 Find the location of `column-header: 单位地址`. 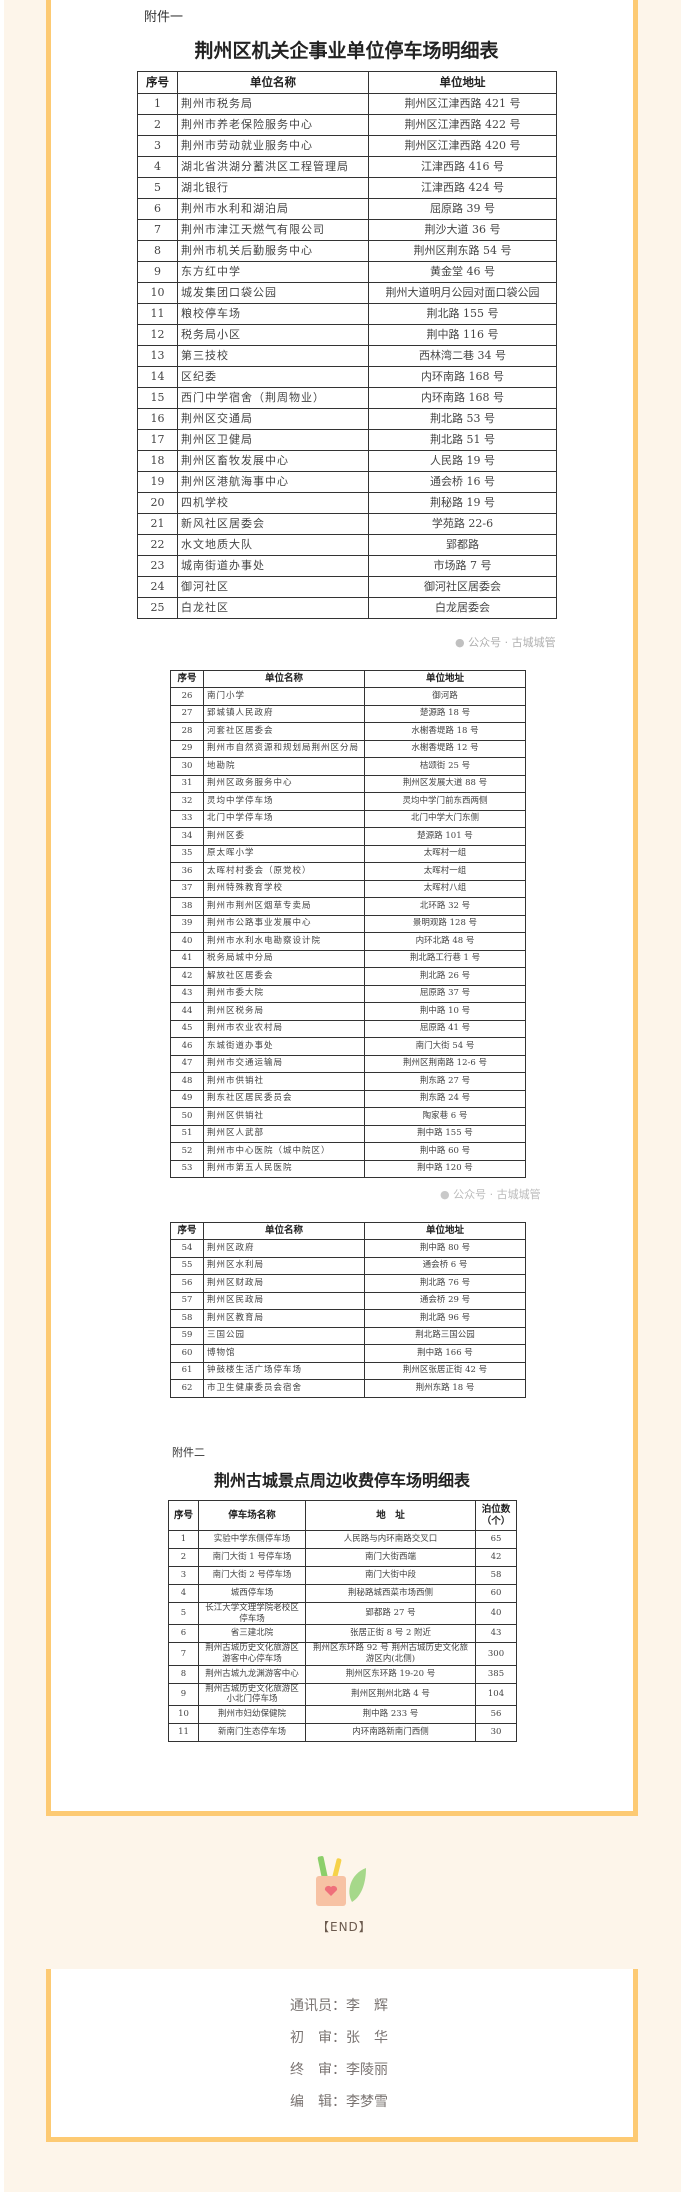

column-header: 单位地址 is located at coordinates (445, 1231).